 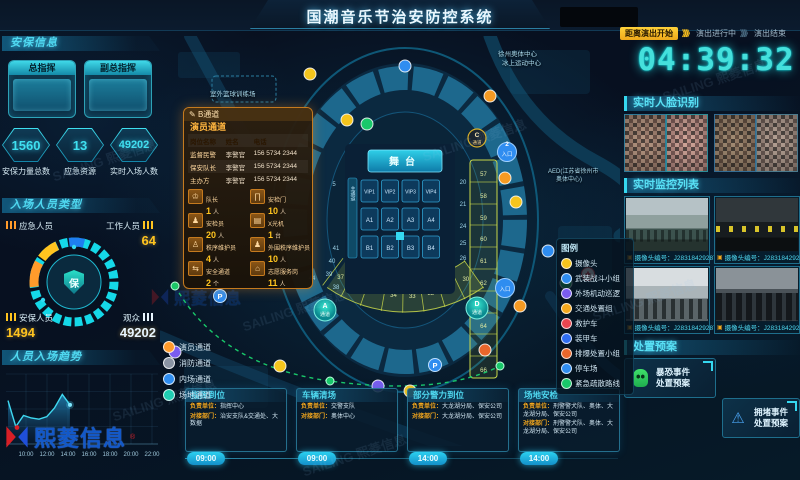 What do you see at coordinates (483, 175) in the screenshot?
I see `svg-text: 57` at bounding box center [483, 175].